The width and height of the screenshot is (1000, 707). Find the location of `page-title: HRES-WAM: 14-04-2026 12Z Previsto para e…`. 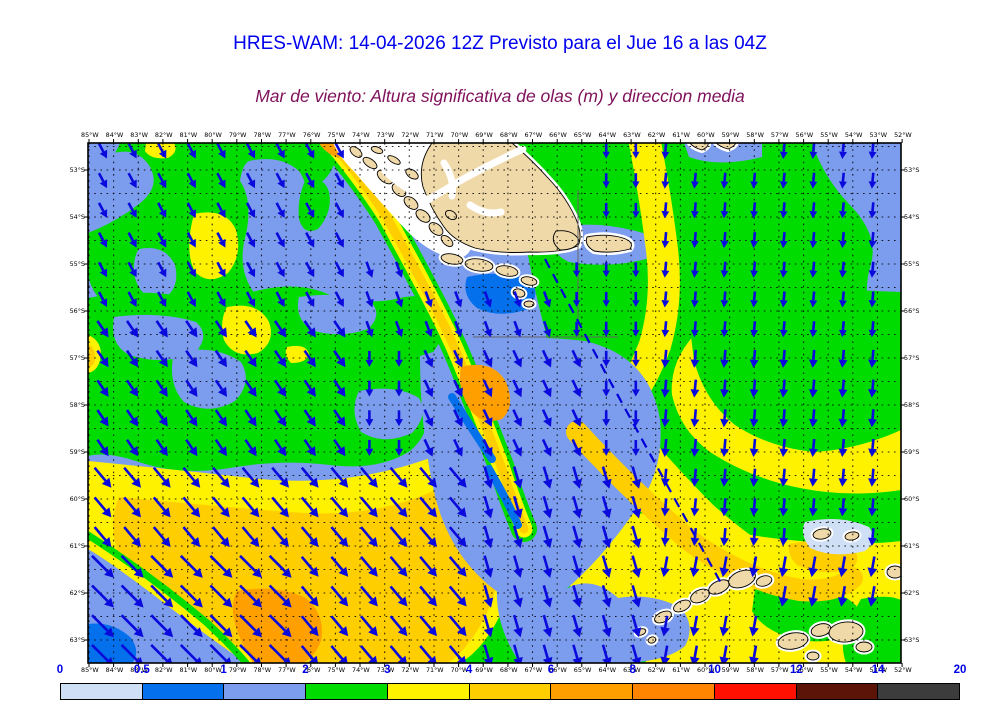

page-title: HRES-WAM: 14-04-2026 12Z Previsto para e… is located at coordinates (500, 43).